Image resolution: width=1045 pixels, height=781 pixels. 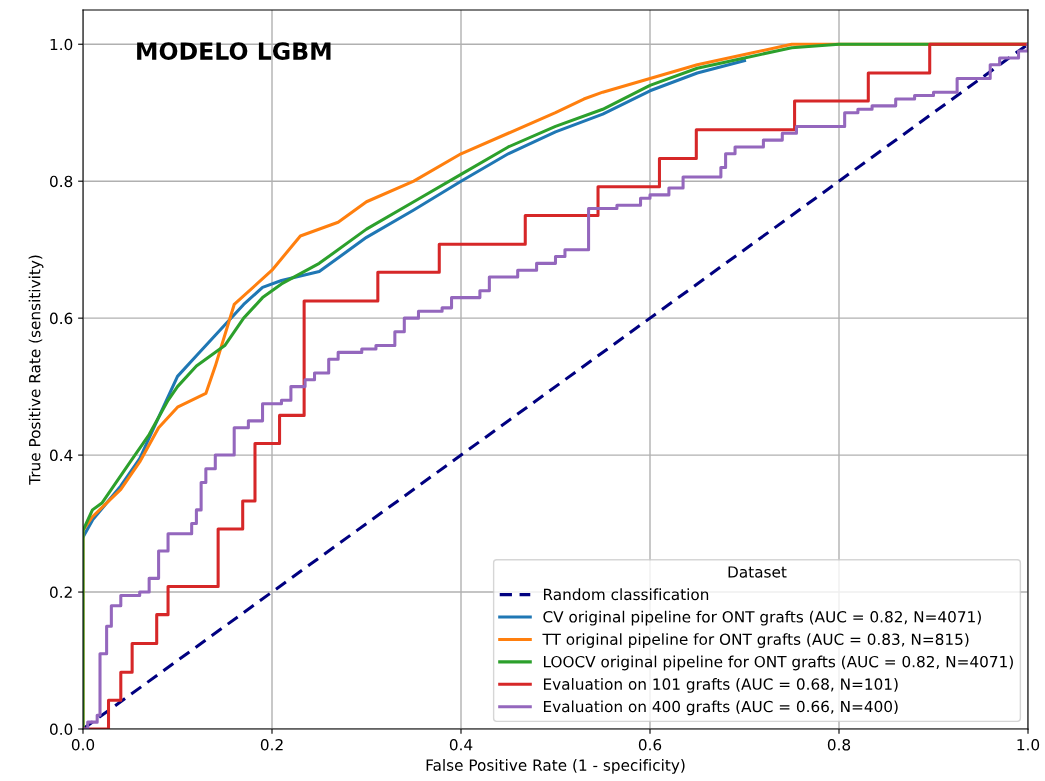 I want to click on y-tick-label: 0.0, so click(x=61, y=729).